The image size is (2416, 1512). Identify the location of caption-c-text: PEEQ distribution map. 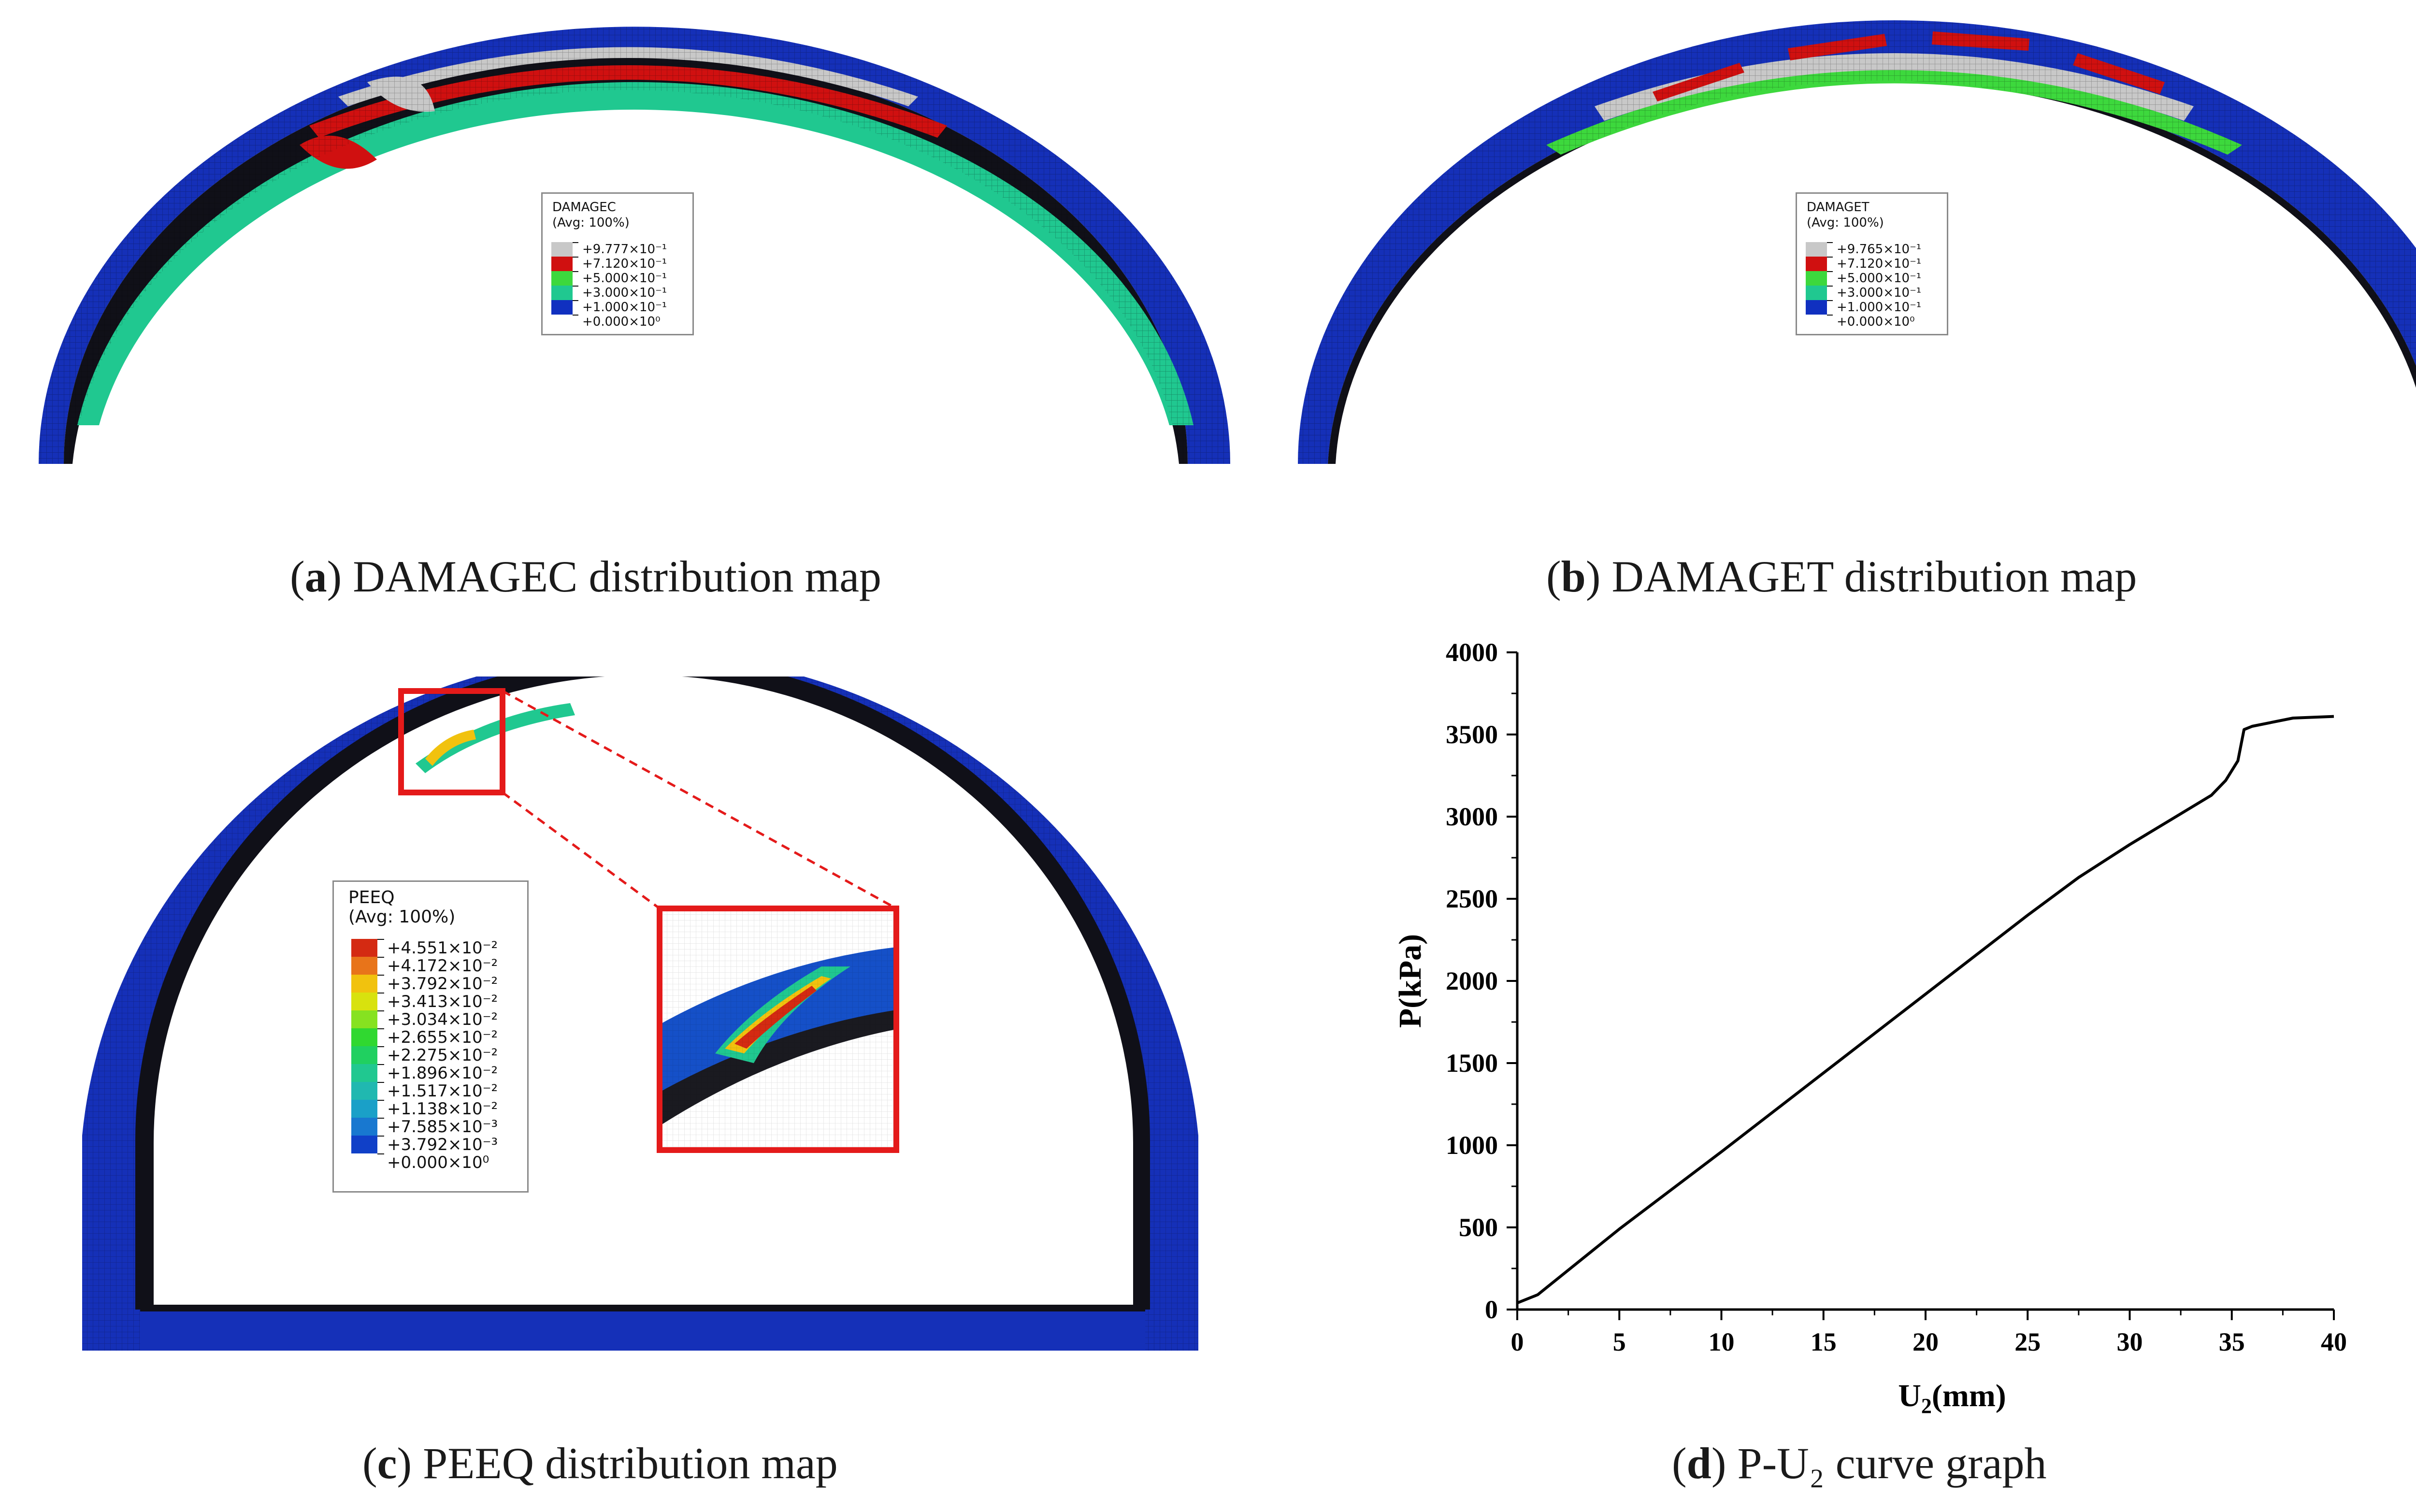
(625, 1464).